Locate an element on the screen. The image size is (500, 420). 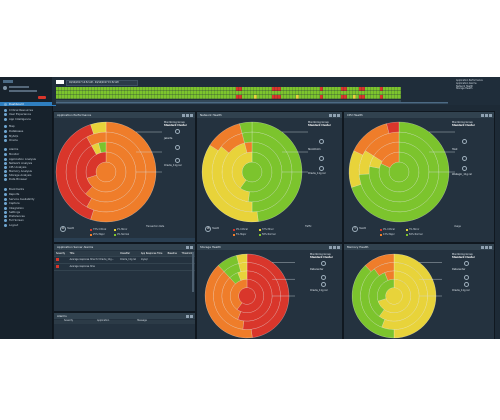
column-header: Classifier is located at coordinates (128, 254).